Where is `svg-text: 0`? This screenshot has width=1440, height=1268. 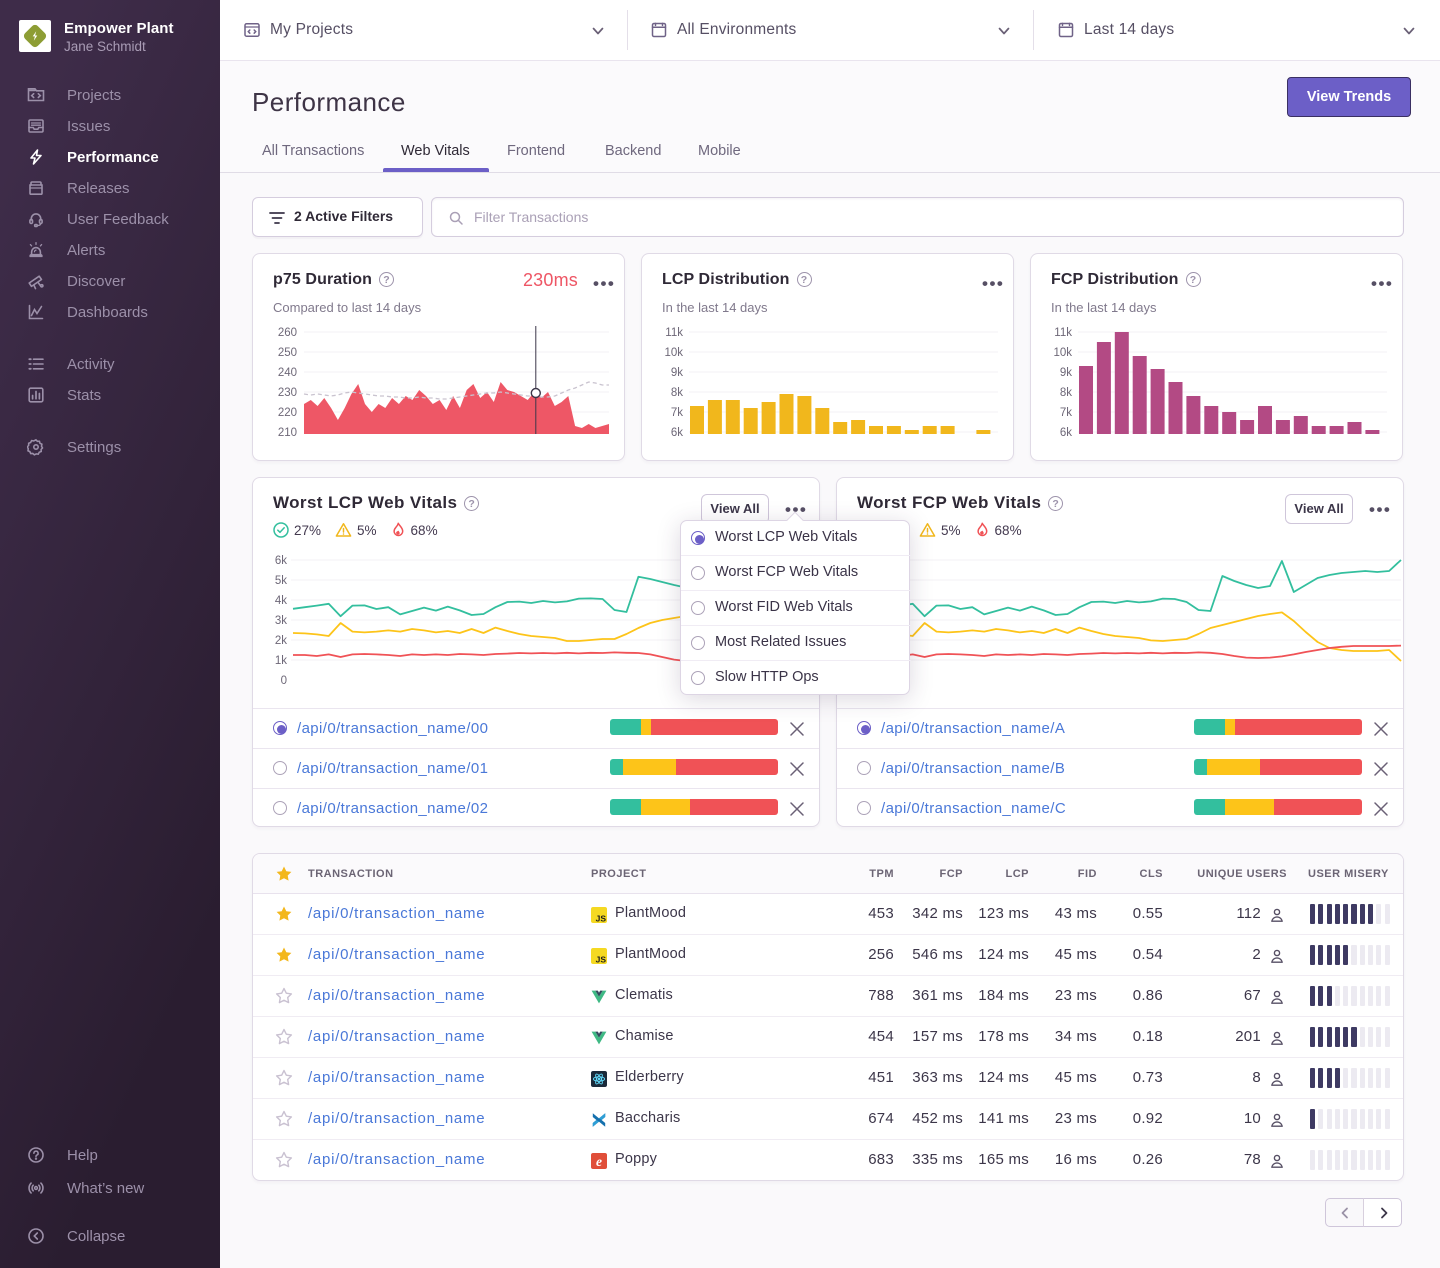
svg-text: 0 is located at coordinates (284, 681).